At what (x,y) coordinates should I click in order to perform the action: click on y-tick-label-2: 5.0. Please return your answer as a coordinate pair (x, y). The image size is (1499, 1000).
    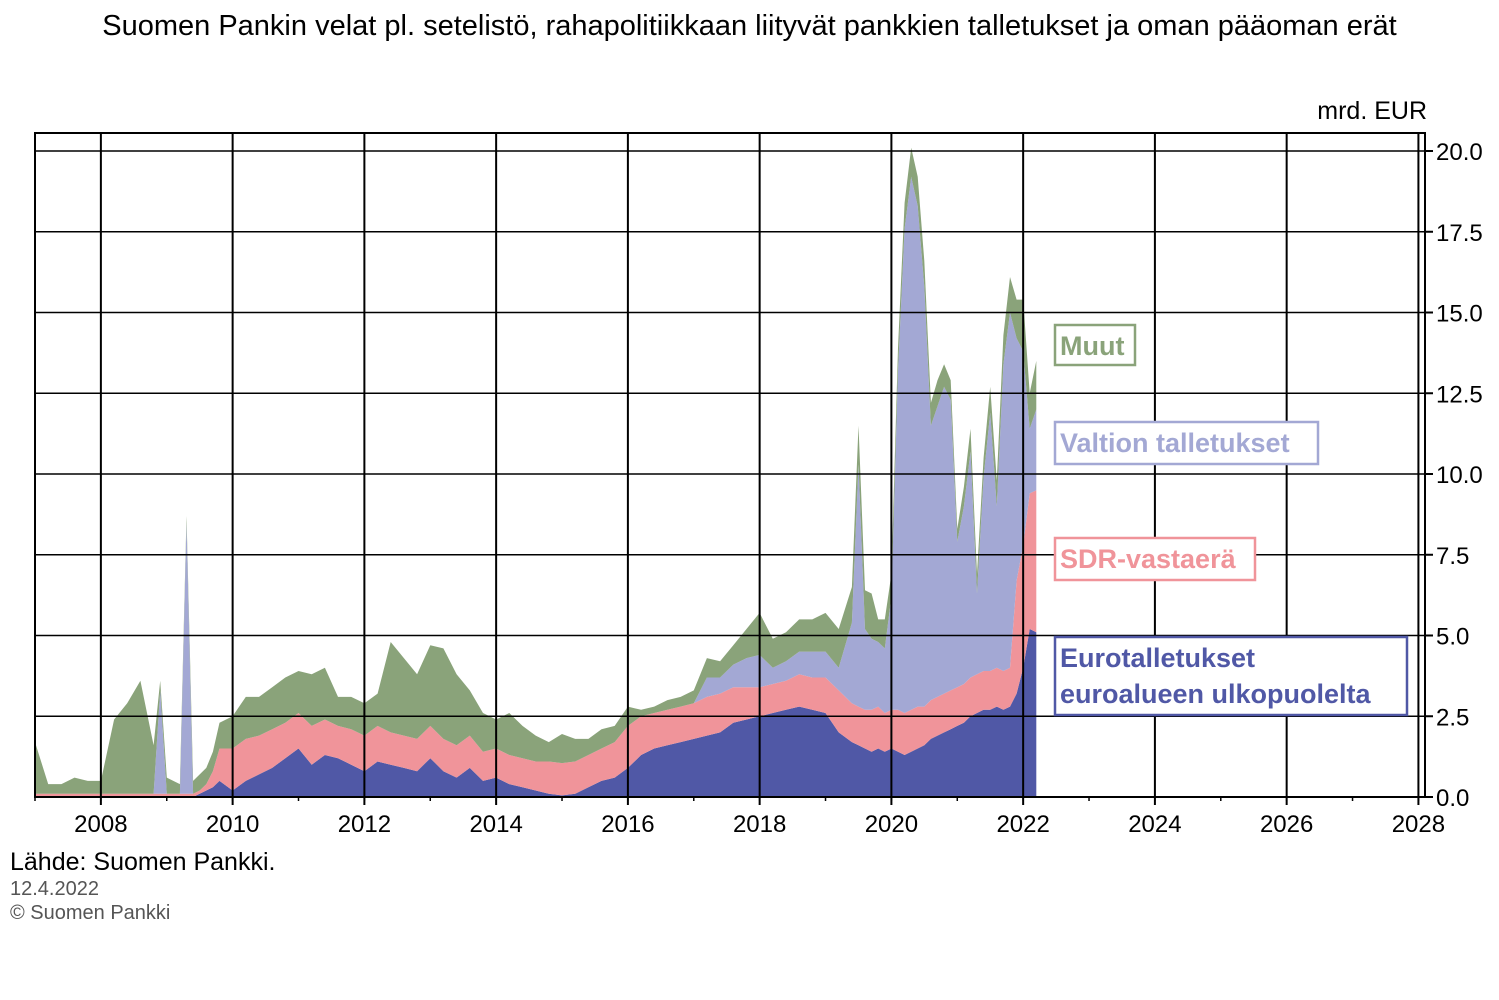
    Looking at the image, I should click on (1452, 637).